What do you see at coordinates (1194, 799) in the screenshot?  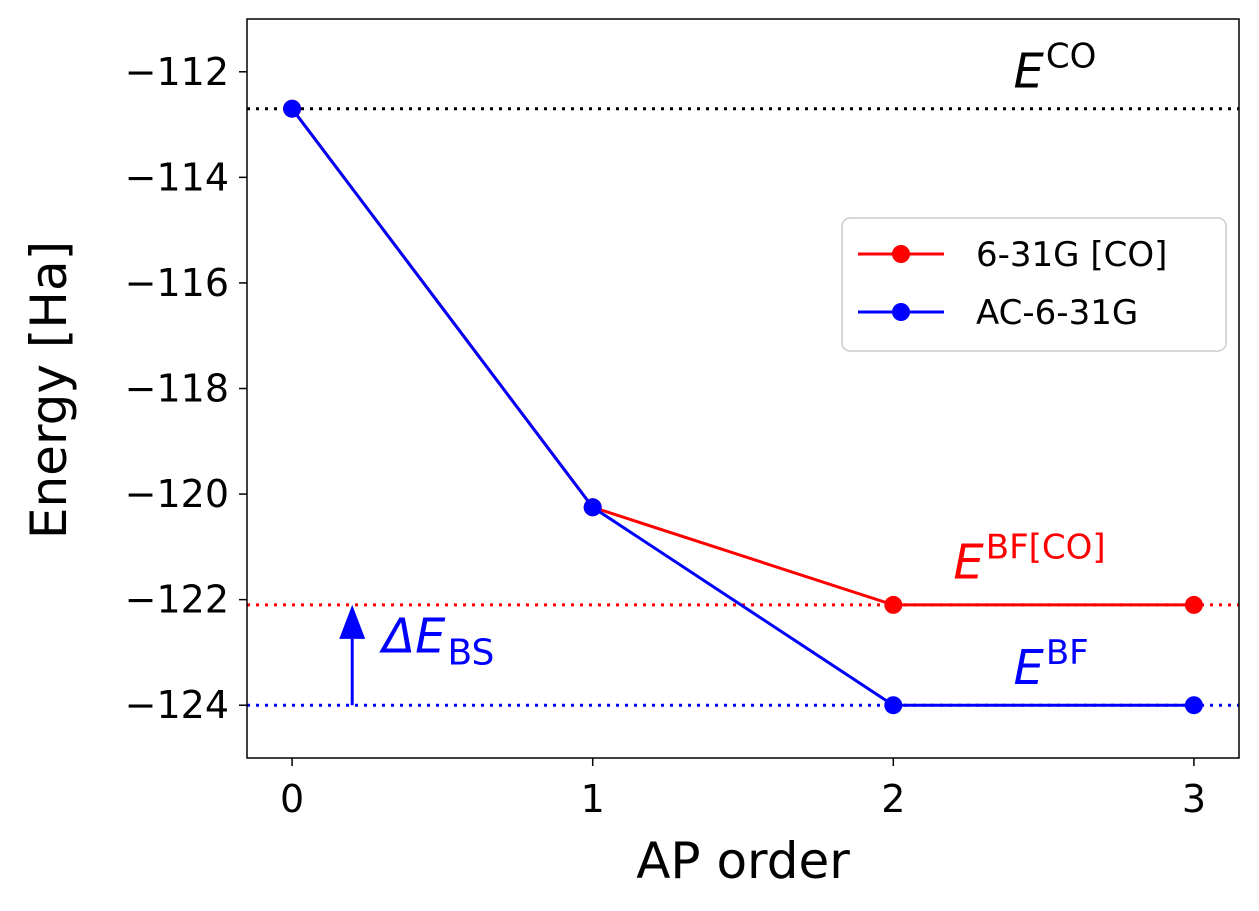 I see `x-tick-label-3: 3` at bounding box center [1194, 799].